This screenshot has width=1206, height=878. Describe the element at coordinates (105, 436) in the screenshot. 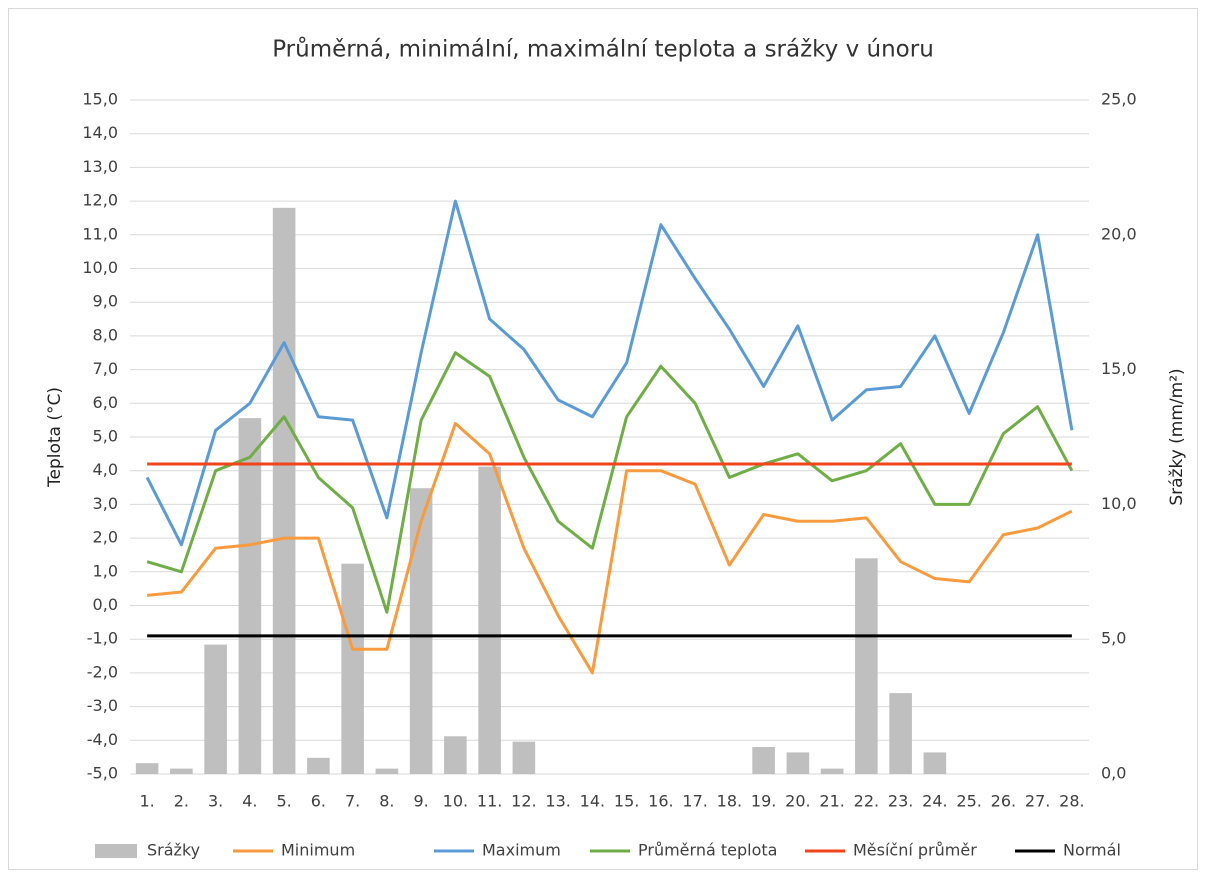

I see `y-tick-label: 5,0` at that location.